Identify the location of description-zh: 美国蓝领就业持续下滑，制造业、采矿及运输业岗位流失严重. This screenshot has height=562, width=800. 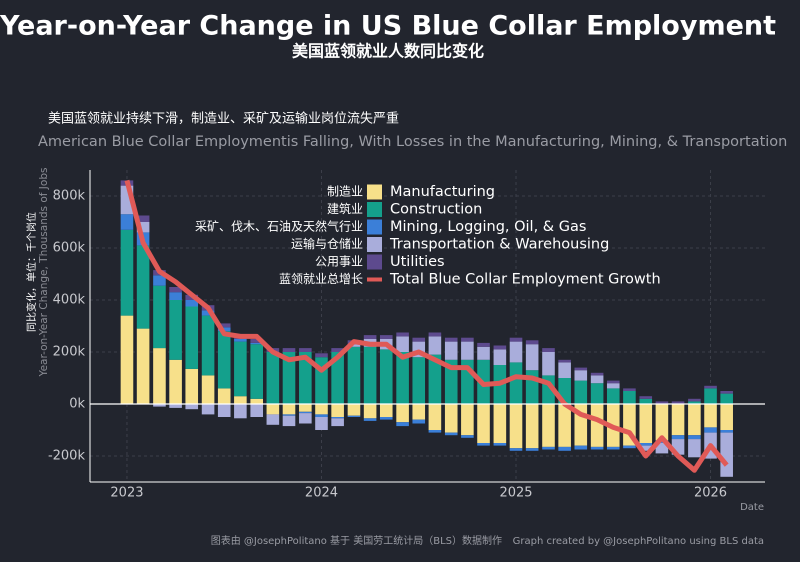
(223, 119).